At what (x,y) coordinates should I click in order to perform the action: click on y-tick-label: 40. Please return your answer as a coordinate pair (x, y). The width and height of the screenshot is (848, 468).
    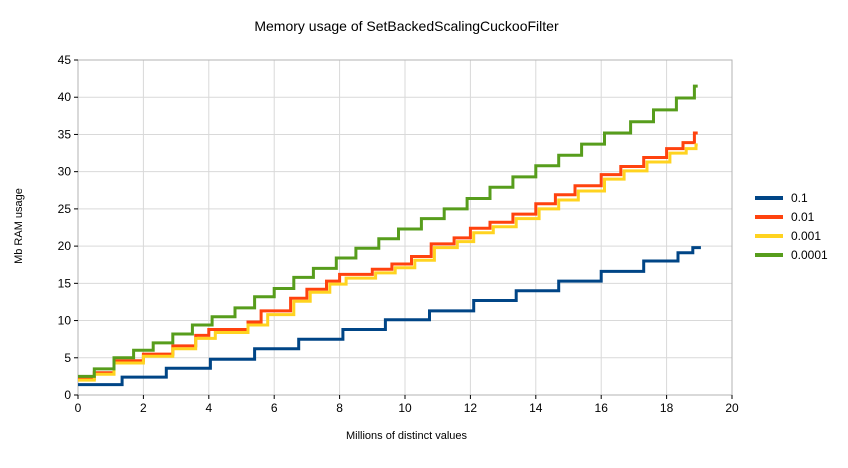
    Looking at the image, I should click on (65, 97).